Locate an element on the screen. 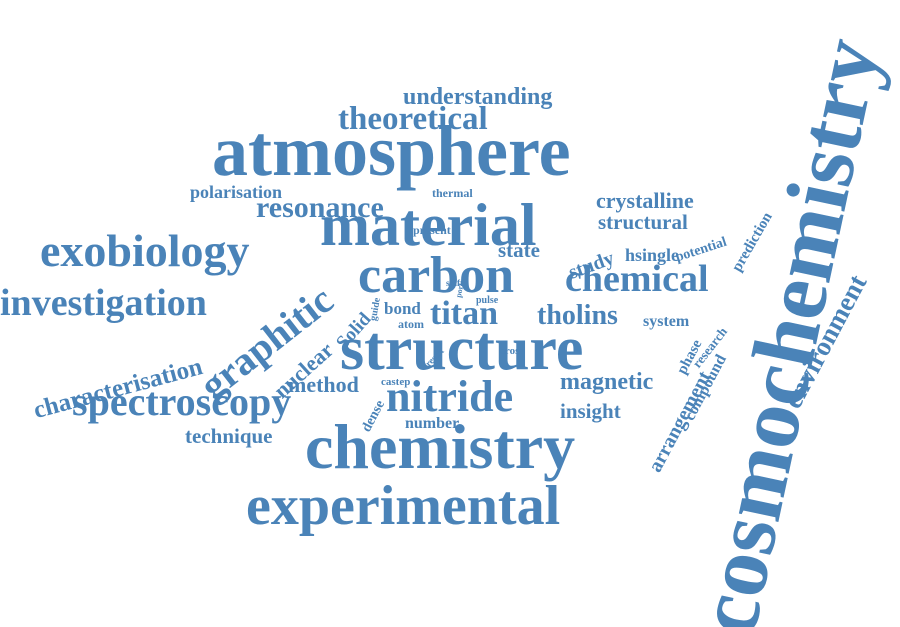  word-nitride: nitride is located at coordinates (450, 396).